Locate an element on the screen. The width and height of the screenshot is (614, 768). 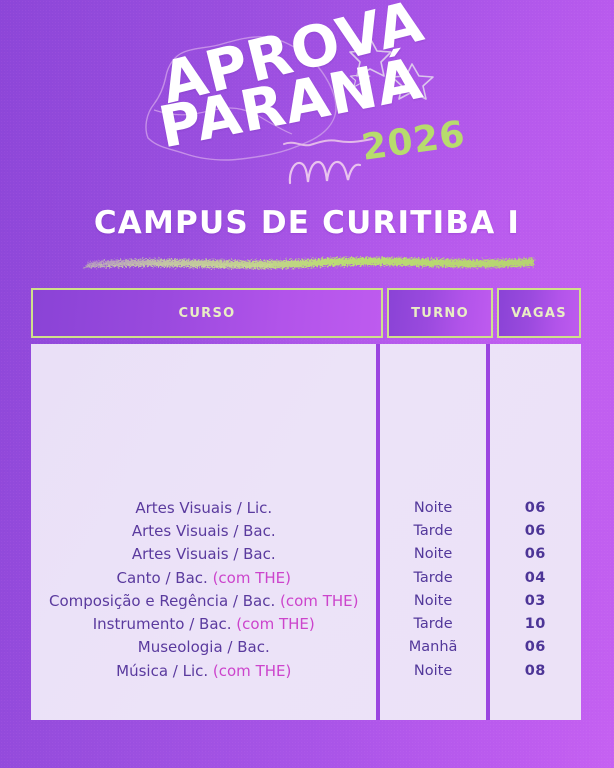
course-name: Museologia / Bac. is located at coordinates (203, 647).